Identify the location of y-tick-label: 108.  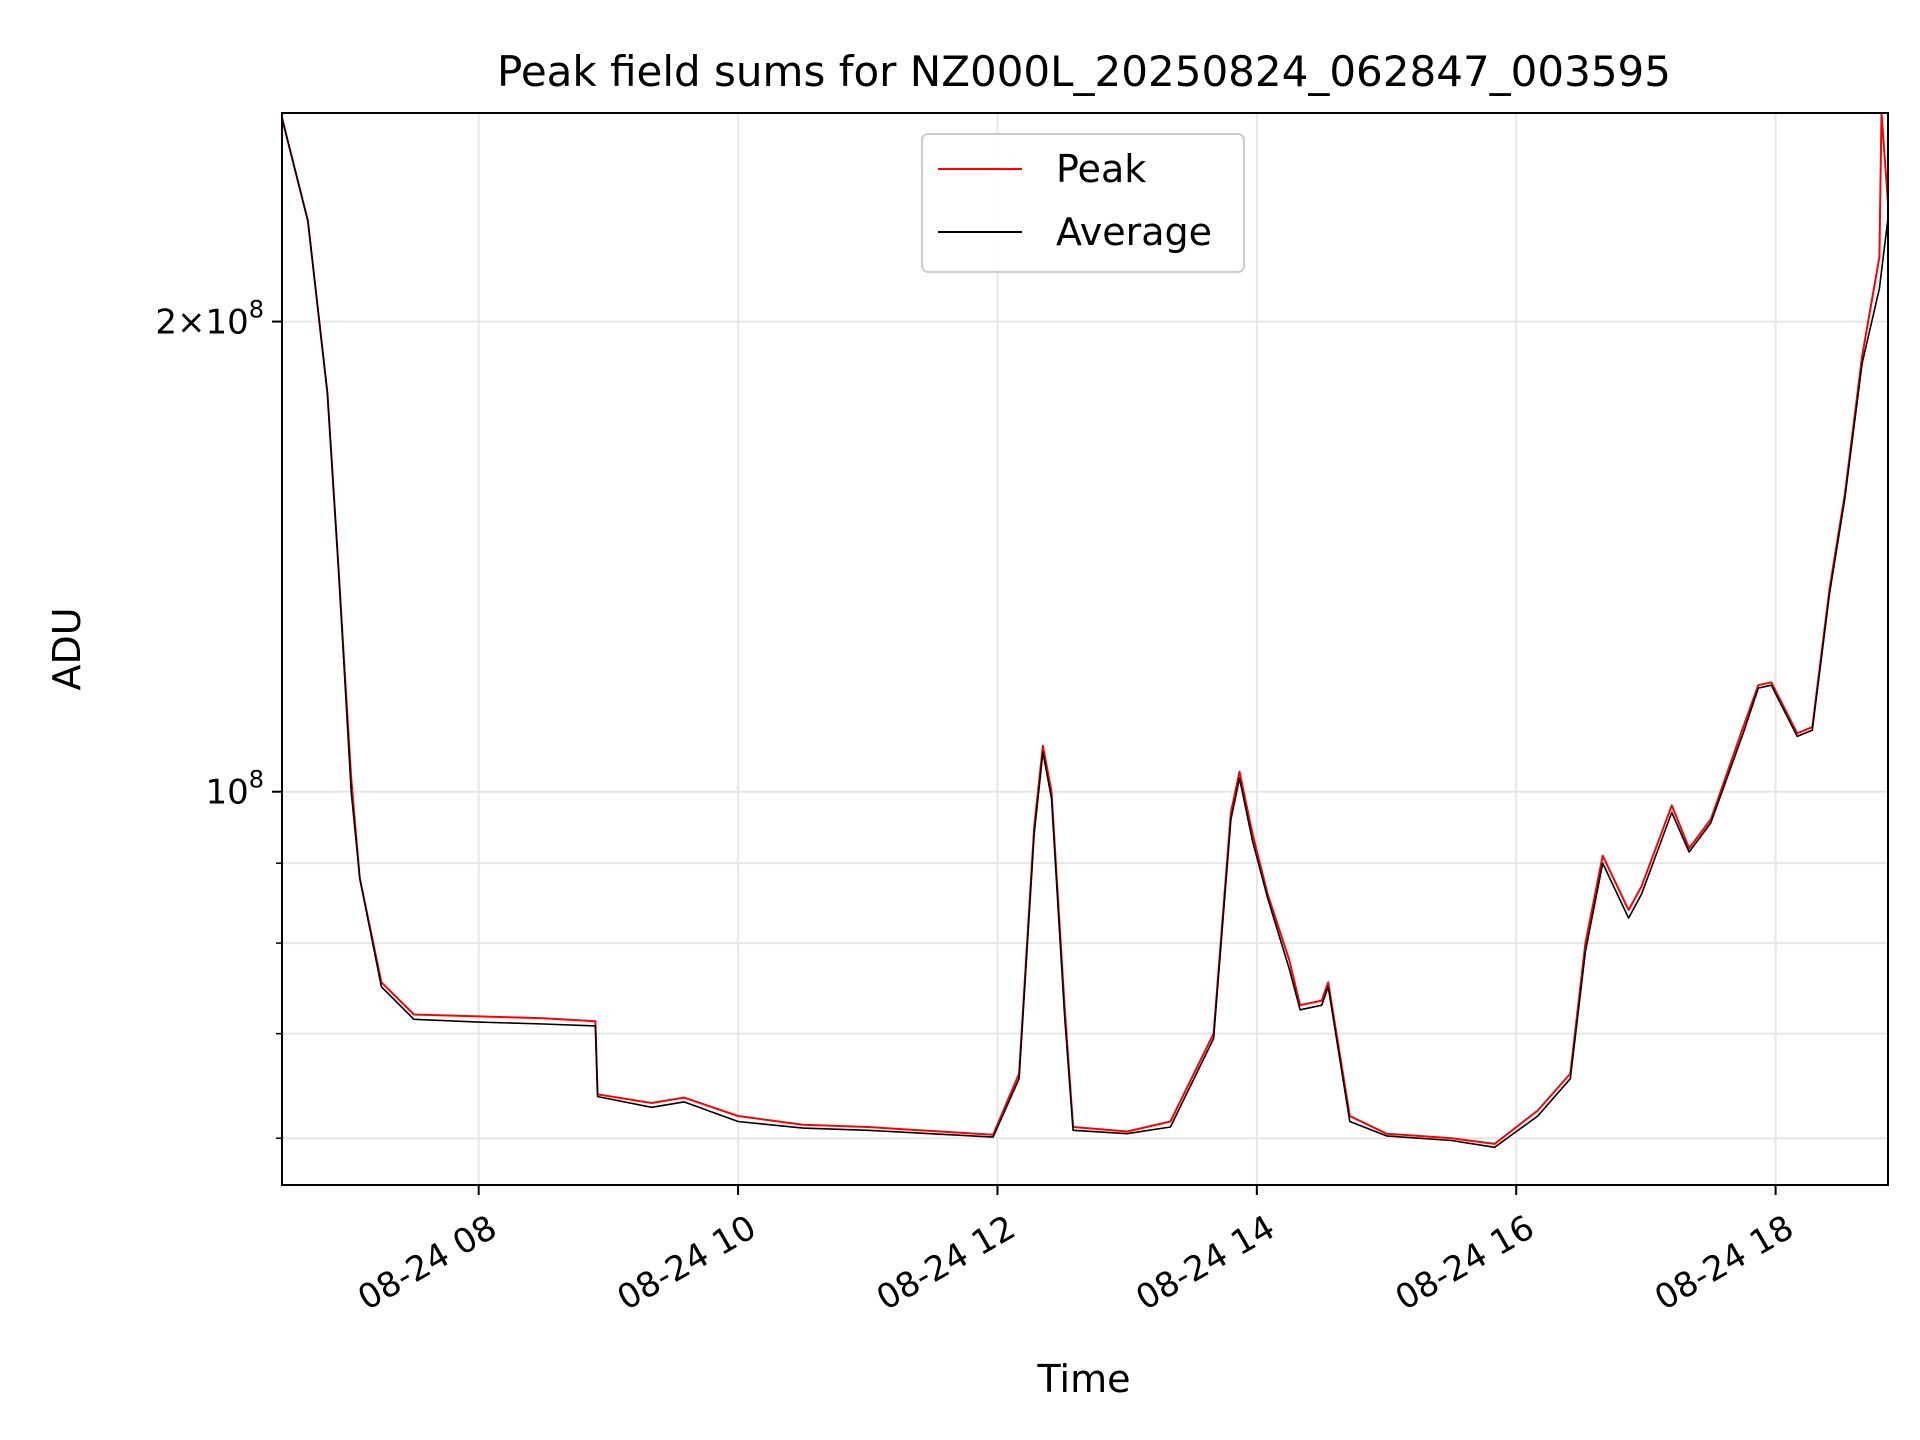
(234, 789).